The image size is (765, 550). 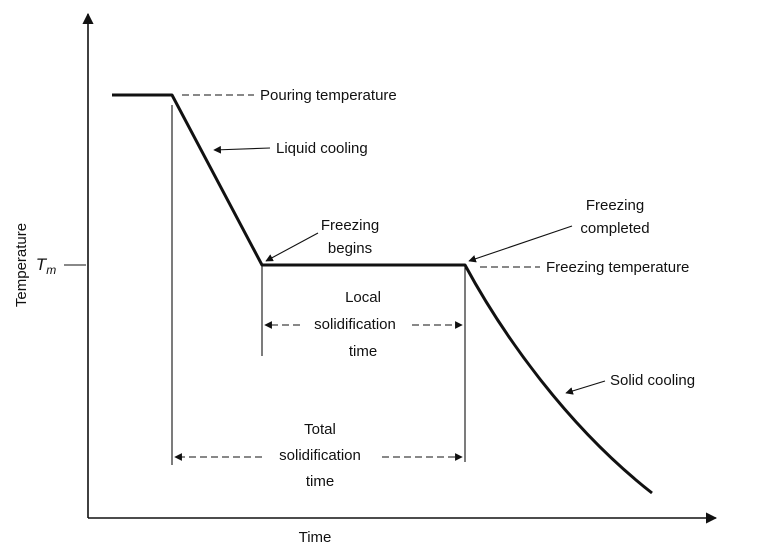 What do you see at coordinates (42, 264) in the screenshot?
I see `tm-base: T` at bounding box center [42, 264].